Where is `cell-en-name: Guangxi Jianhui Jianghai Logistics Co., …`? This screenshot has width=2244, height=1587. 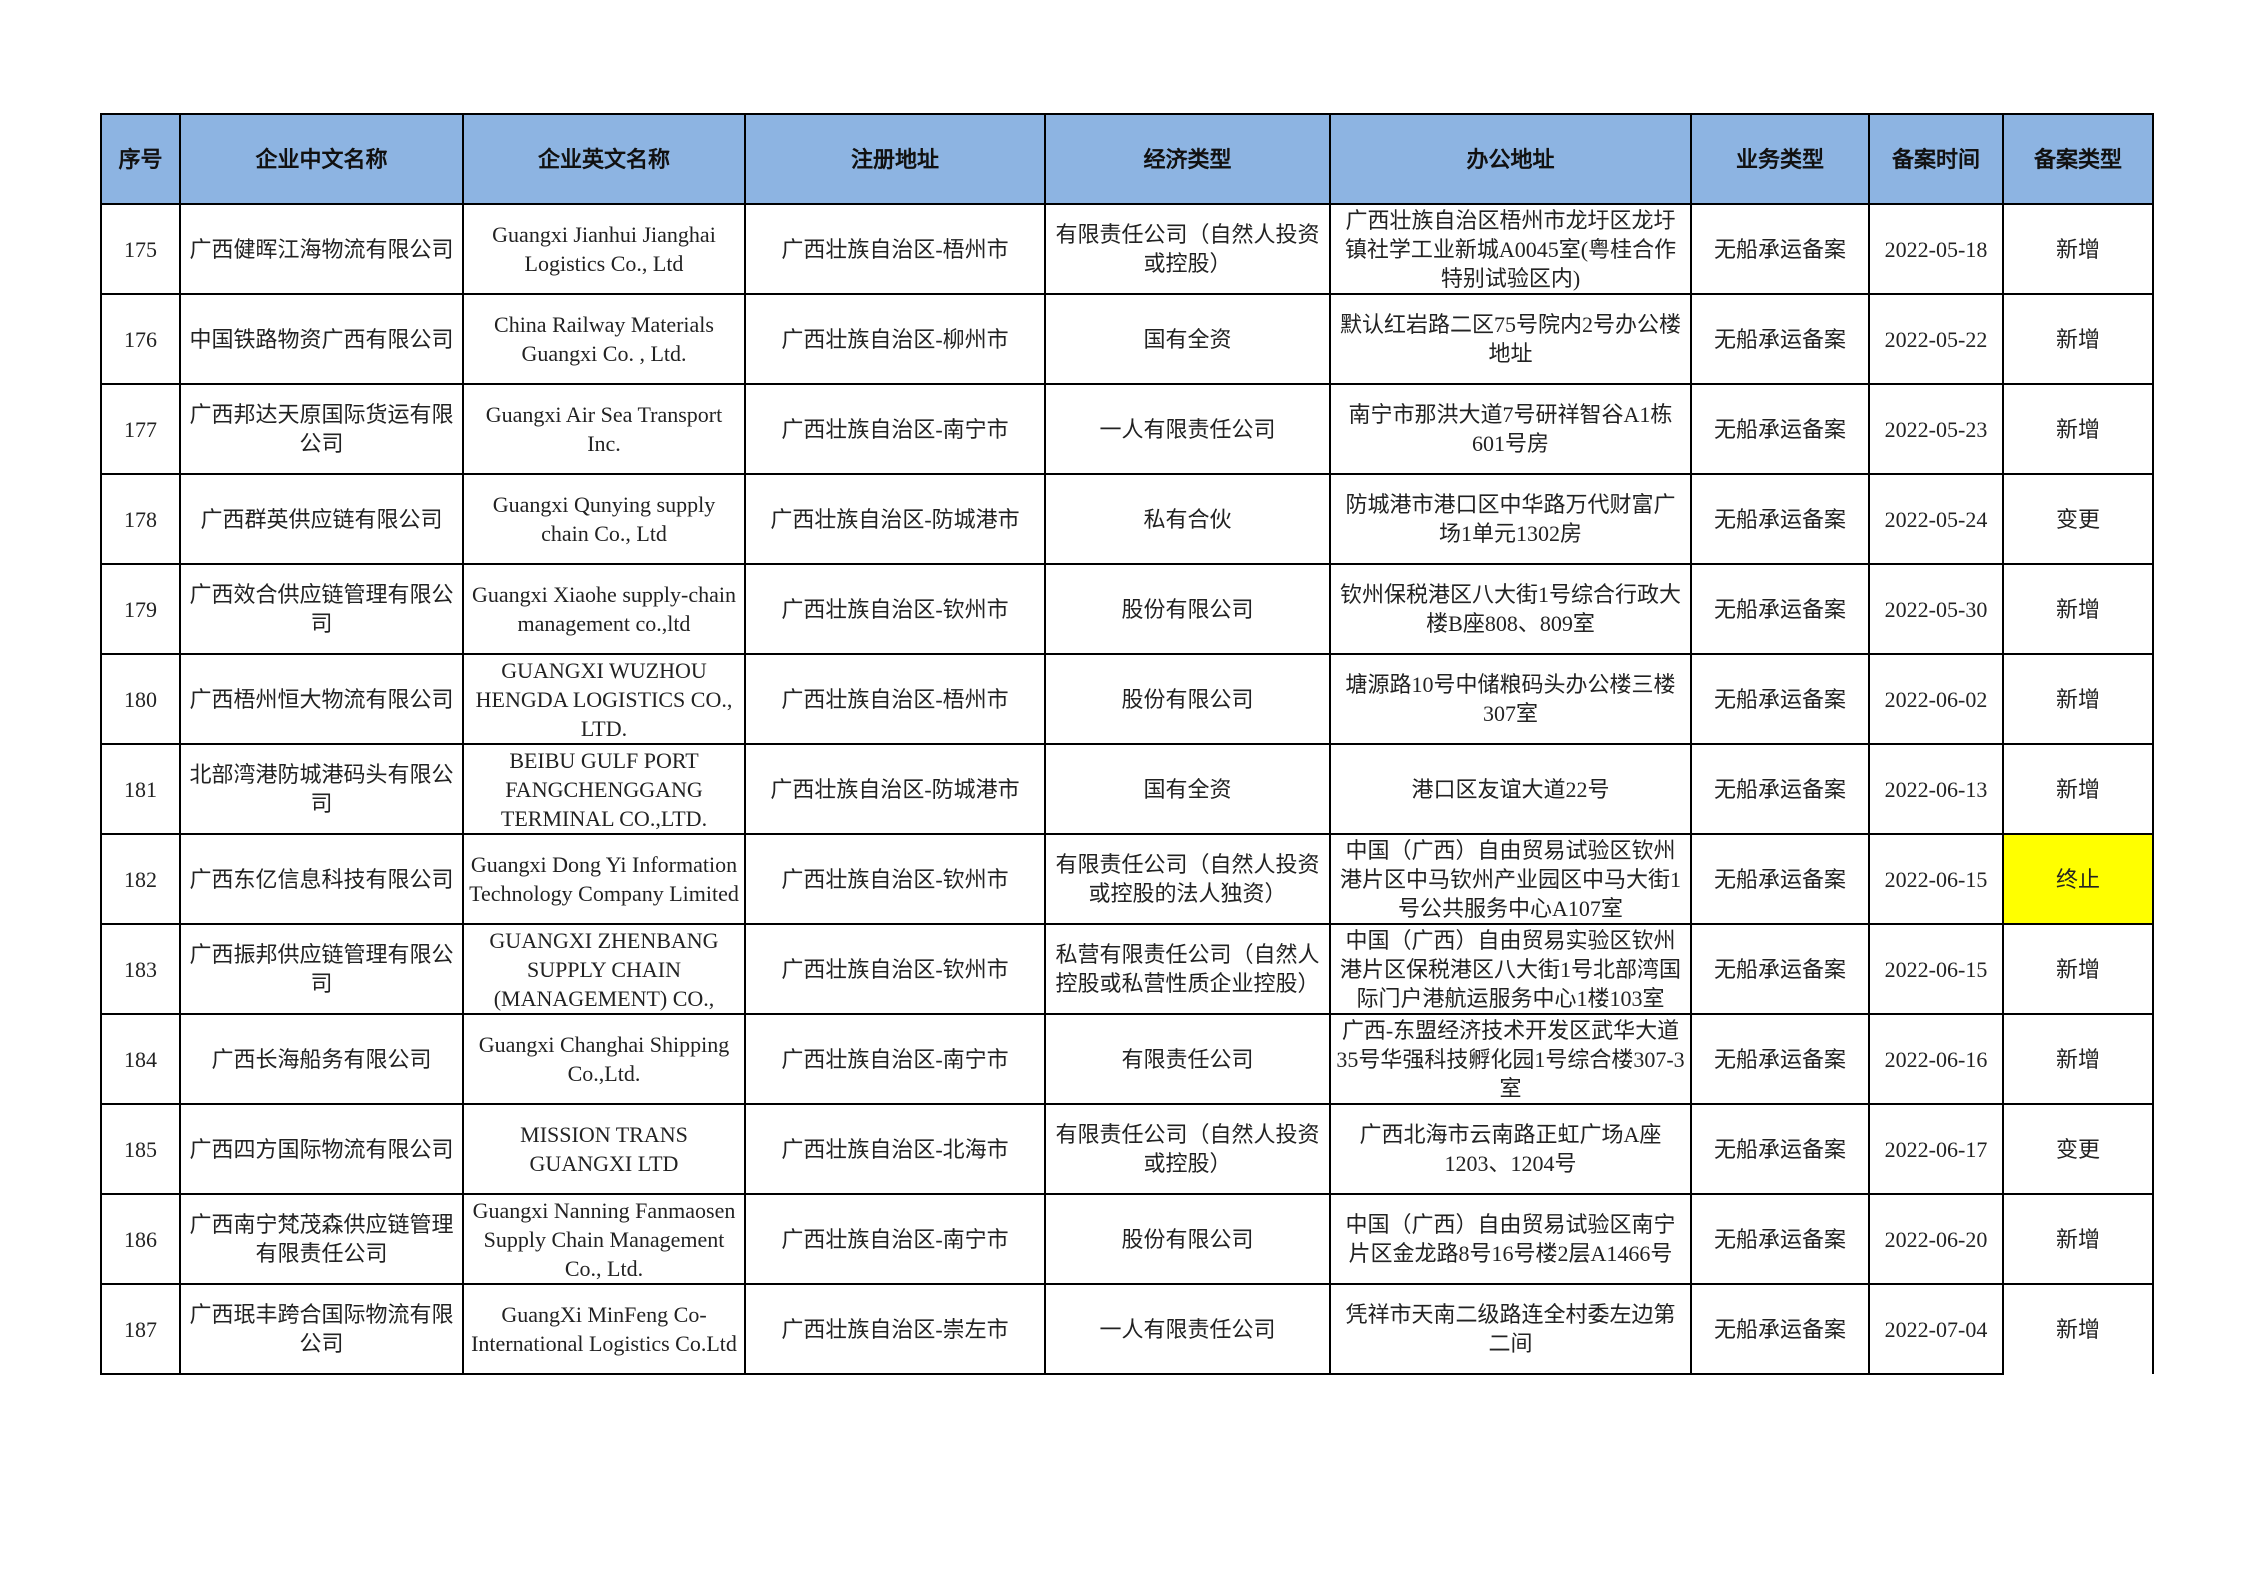
cell-en-name: Guangxi Jianhui Jianghai Logistics Co., … is located at coordinates (604, 249).